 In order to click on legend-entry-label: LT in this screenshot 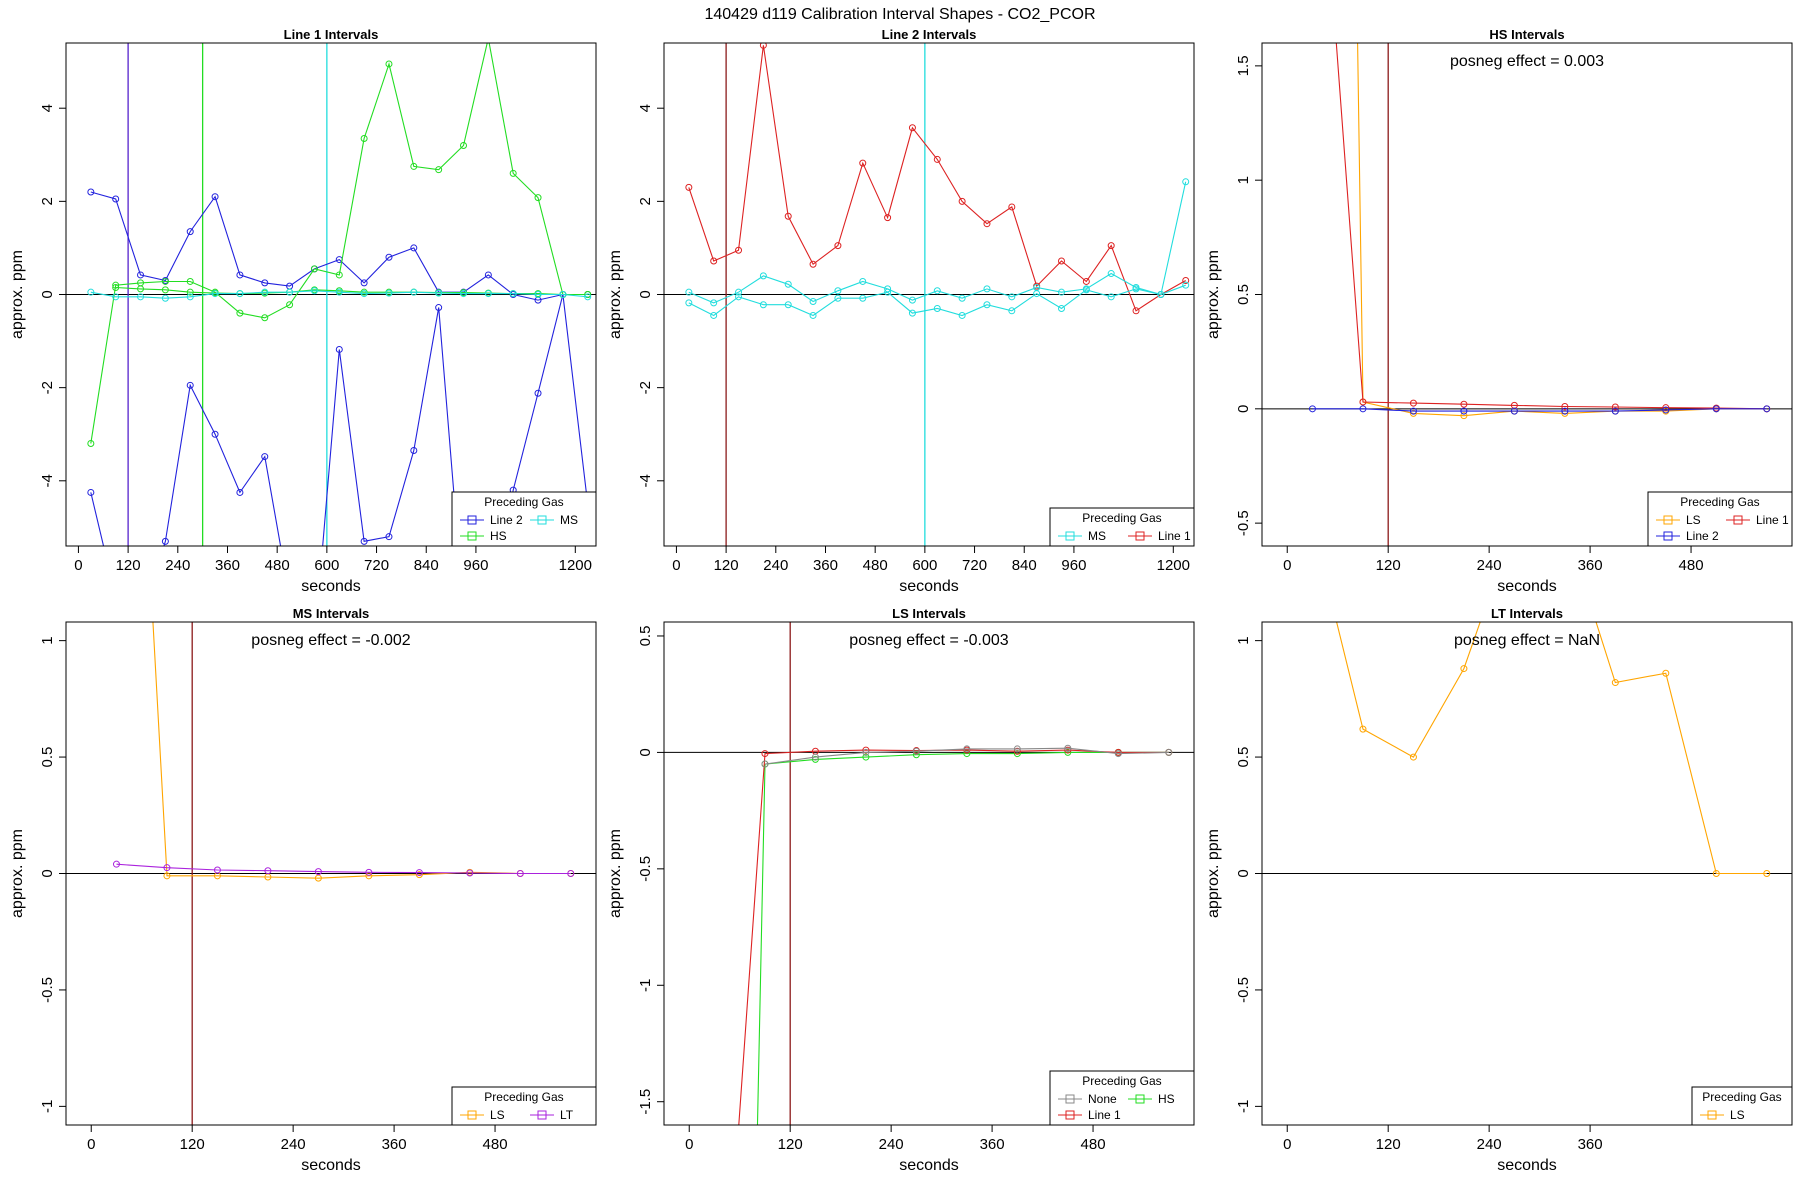, I will do `click(567, 1115)`.